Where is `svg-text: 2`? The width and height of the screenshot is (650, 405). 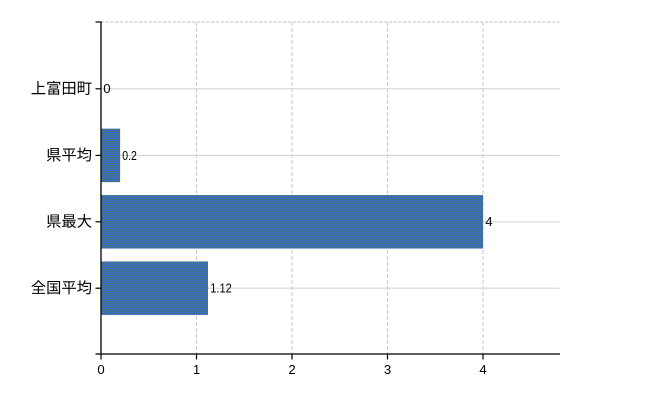 svg-text: 2 is located at coordinates (291, 369).